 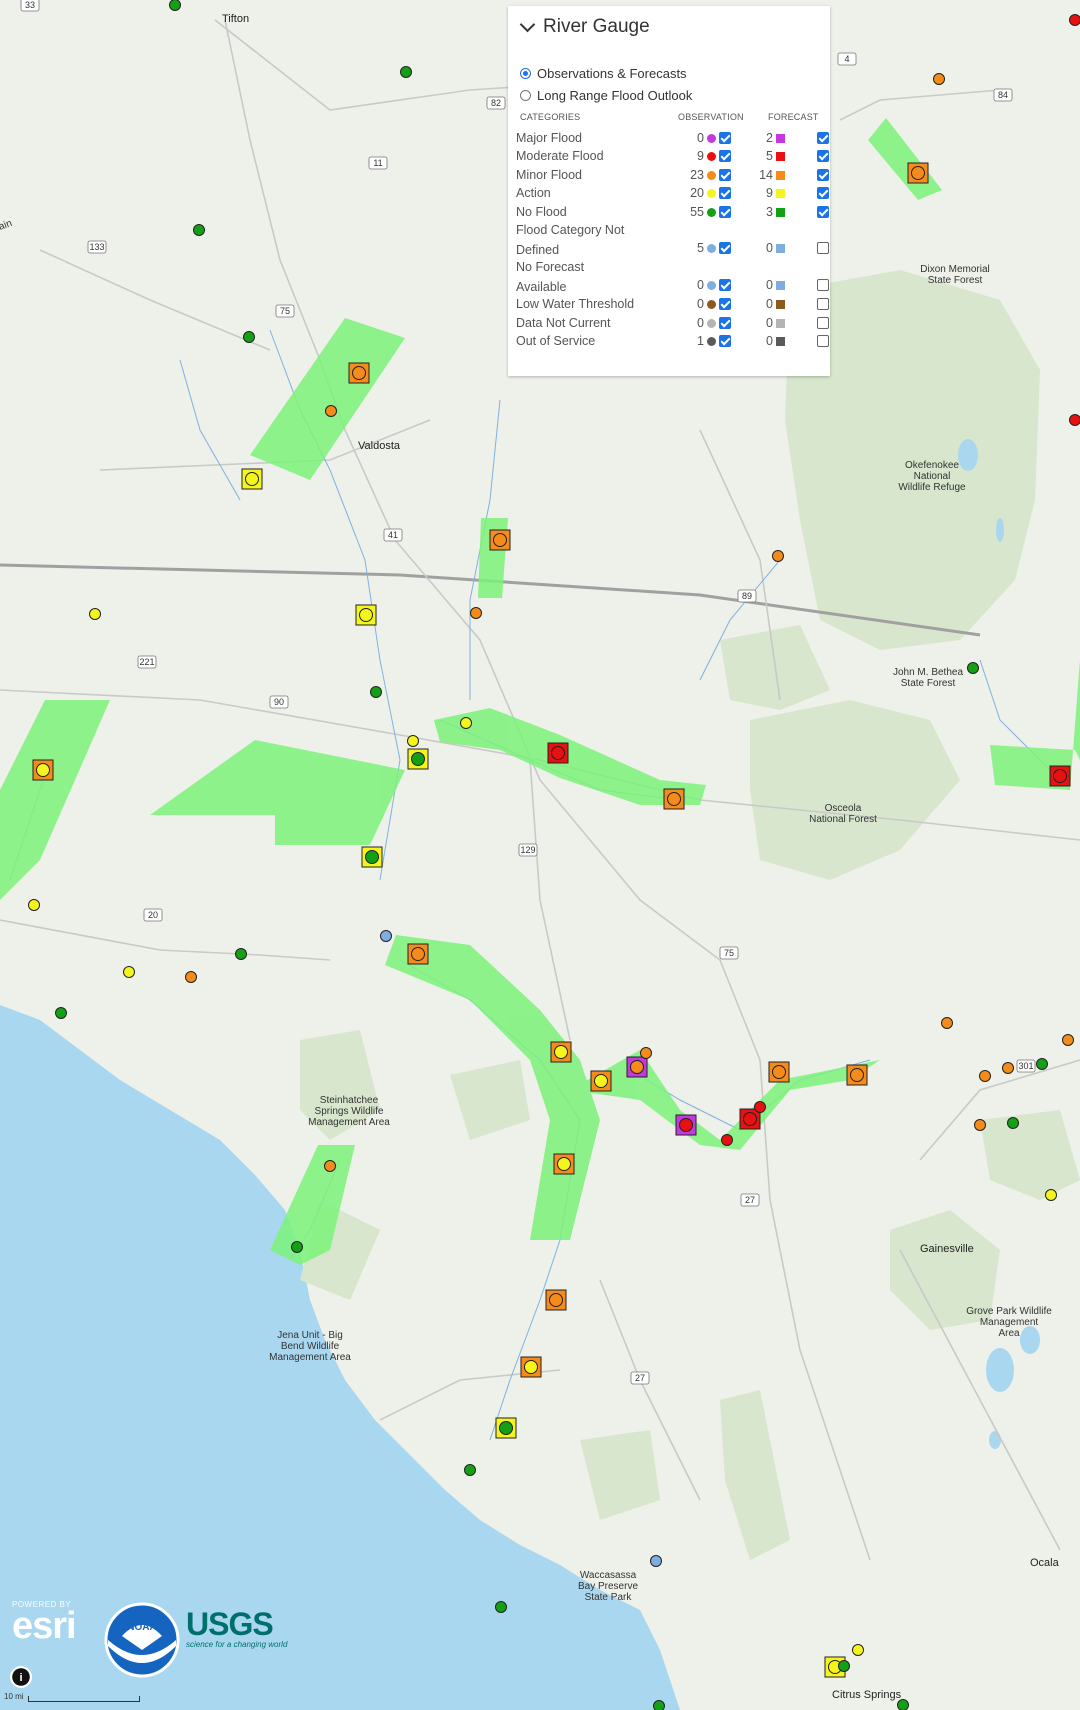 I want to click on radio-label: Long Range Flood Outlook, so click(x=615, y=95).